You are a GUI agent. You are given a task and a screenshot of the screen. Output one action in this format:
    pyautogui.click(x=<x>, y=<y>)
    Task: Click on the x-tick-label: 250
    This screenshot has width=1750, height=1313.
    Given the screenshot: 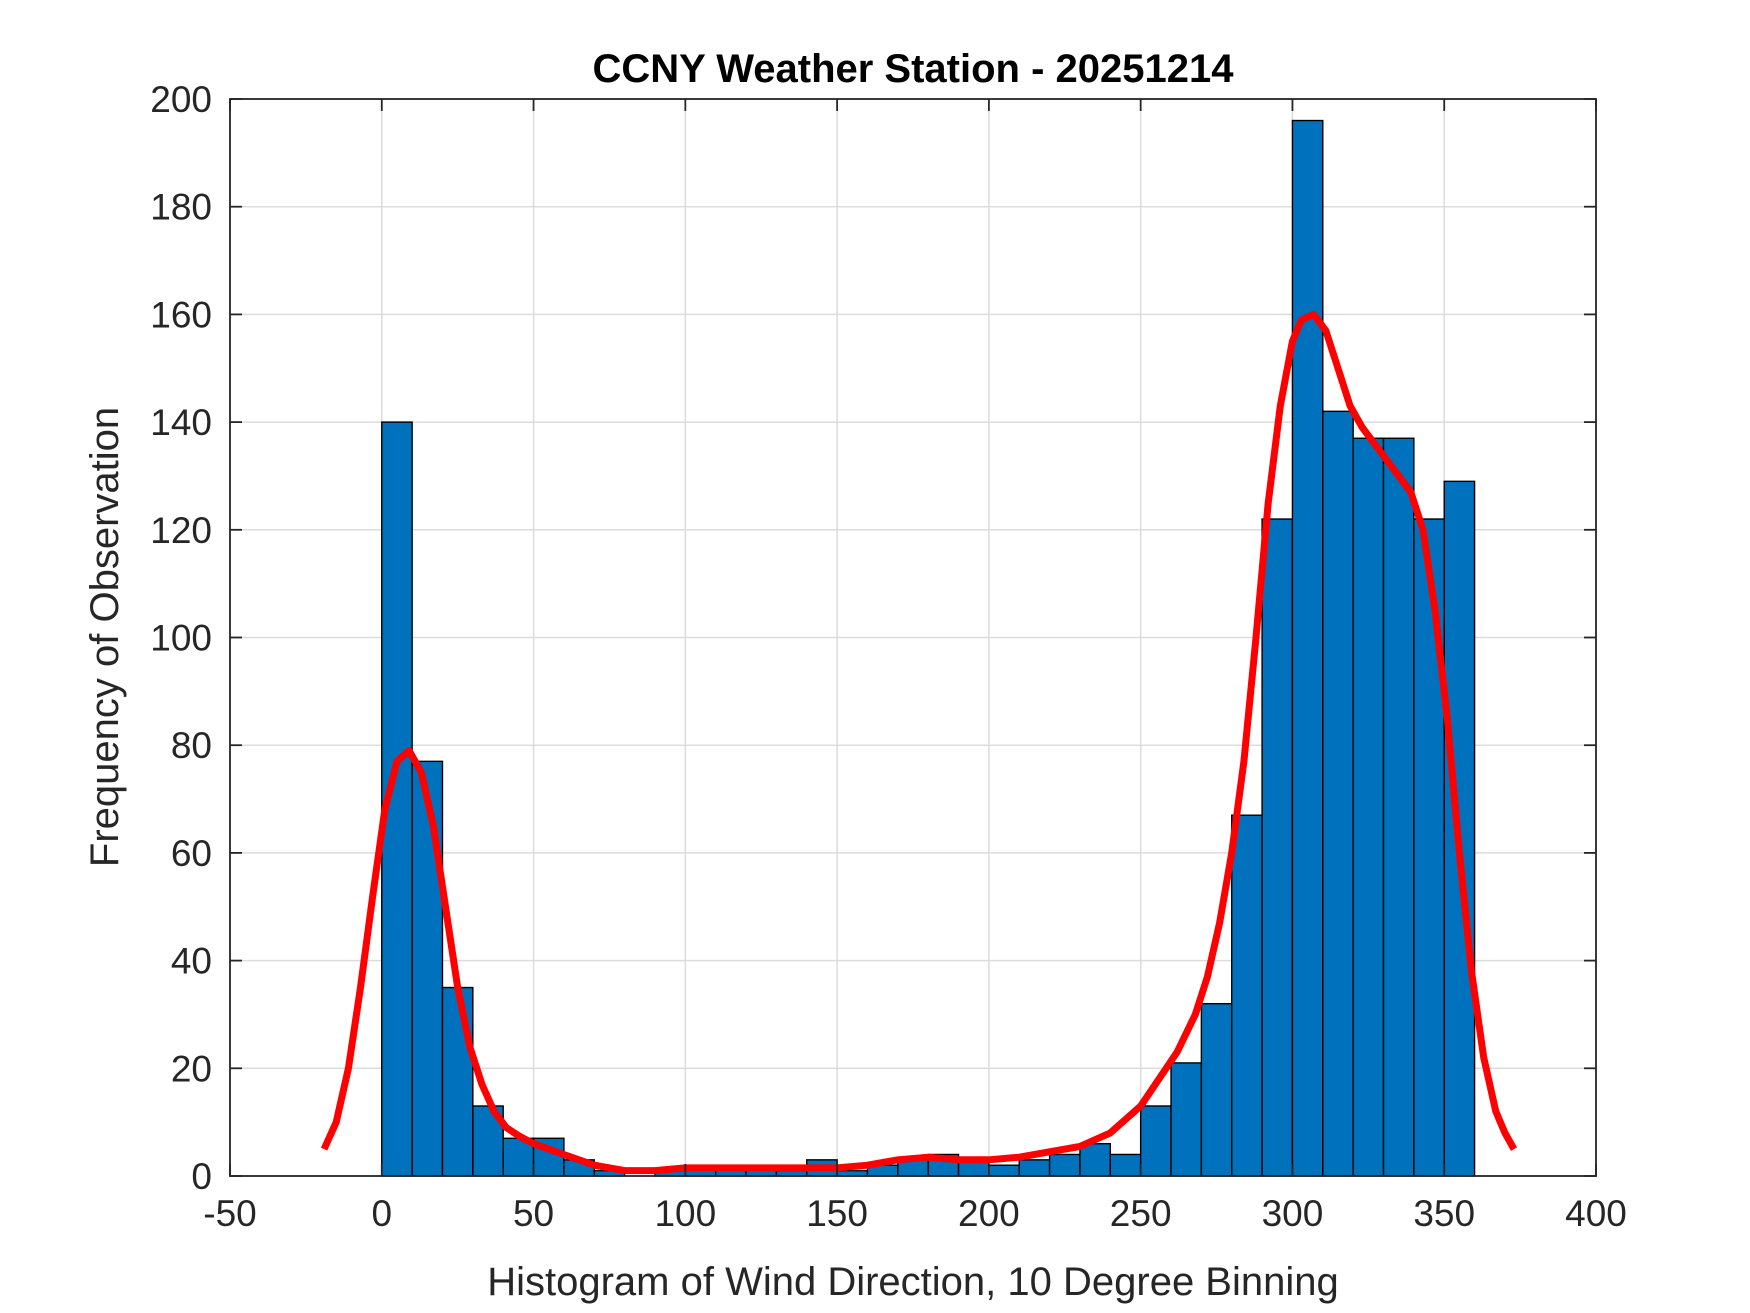 What is the action you would take?
    pyautogui.click(x=1141, y=1213)
    